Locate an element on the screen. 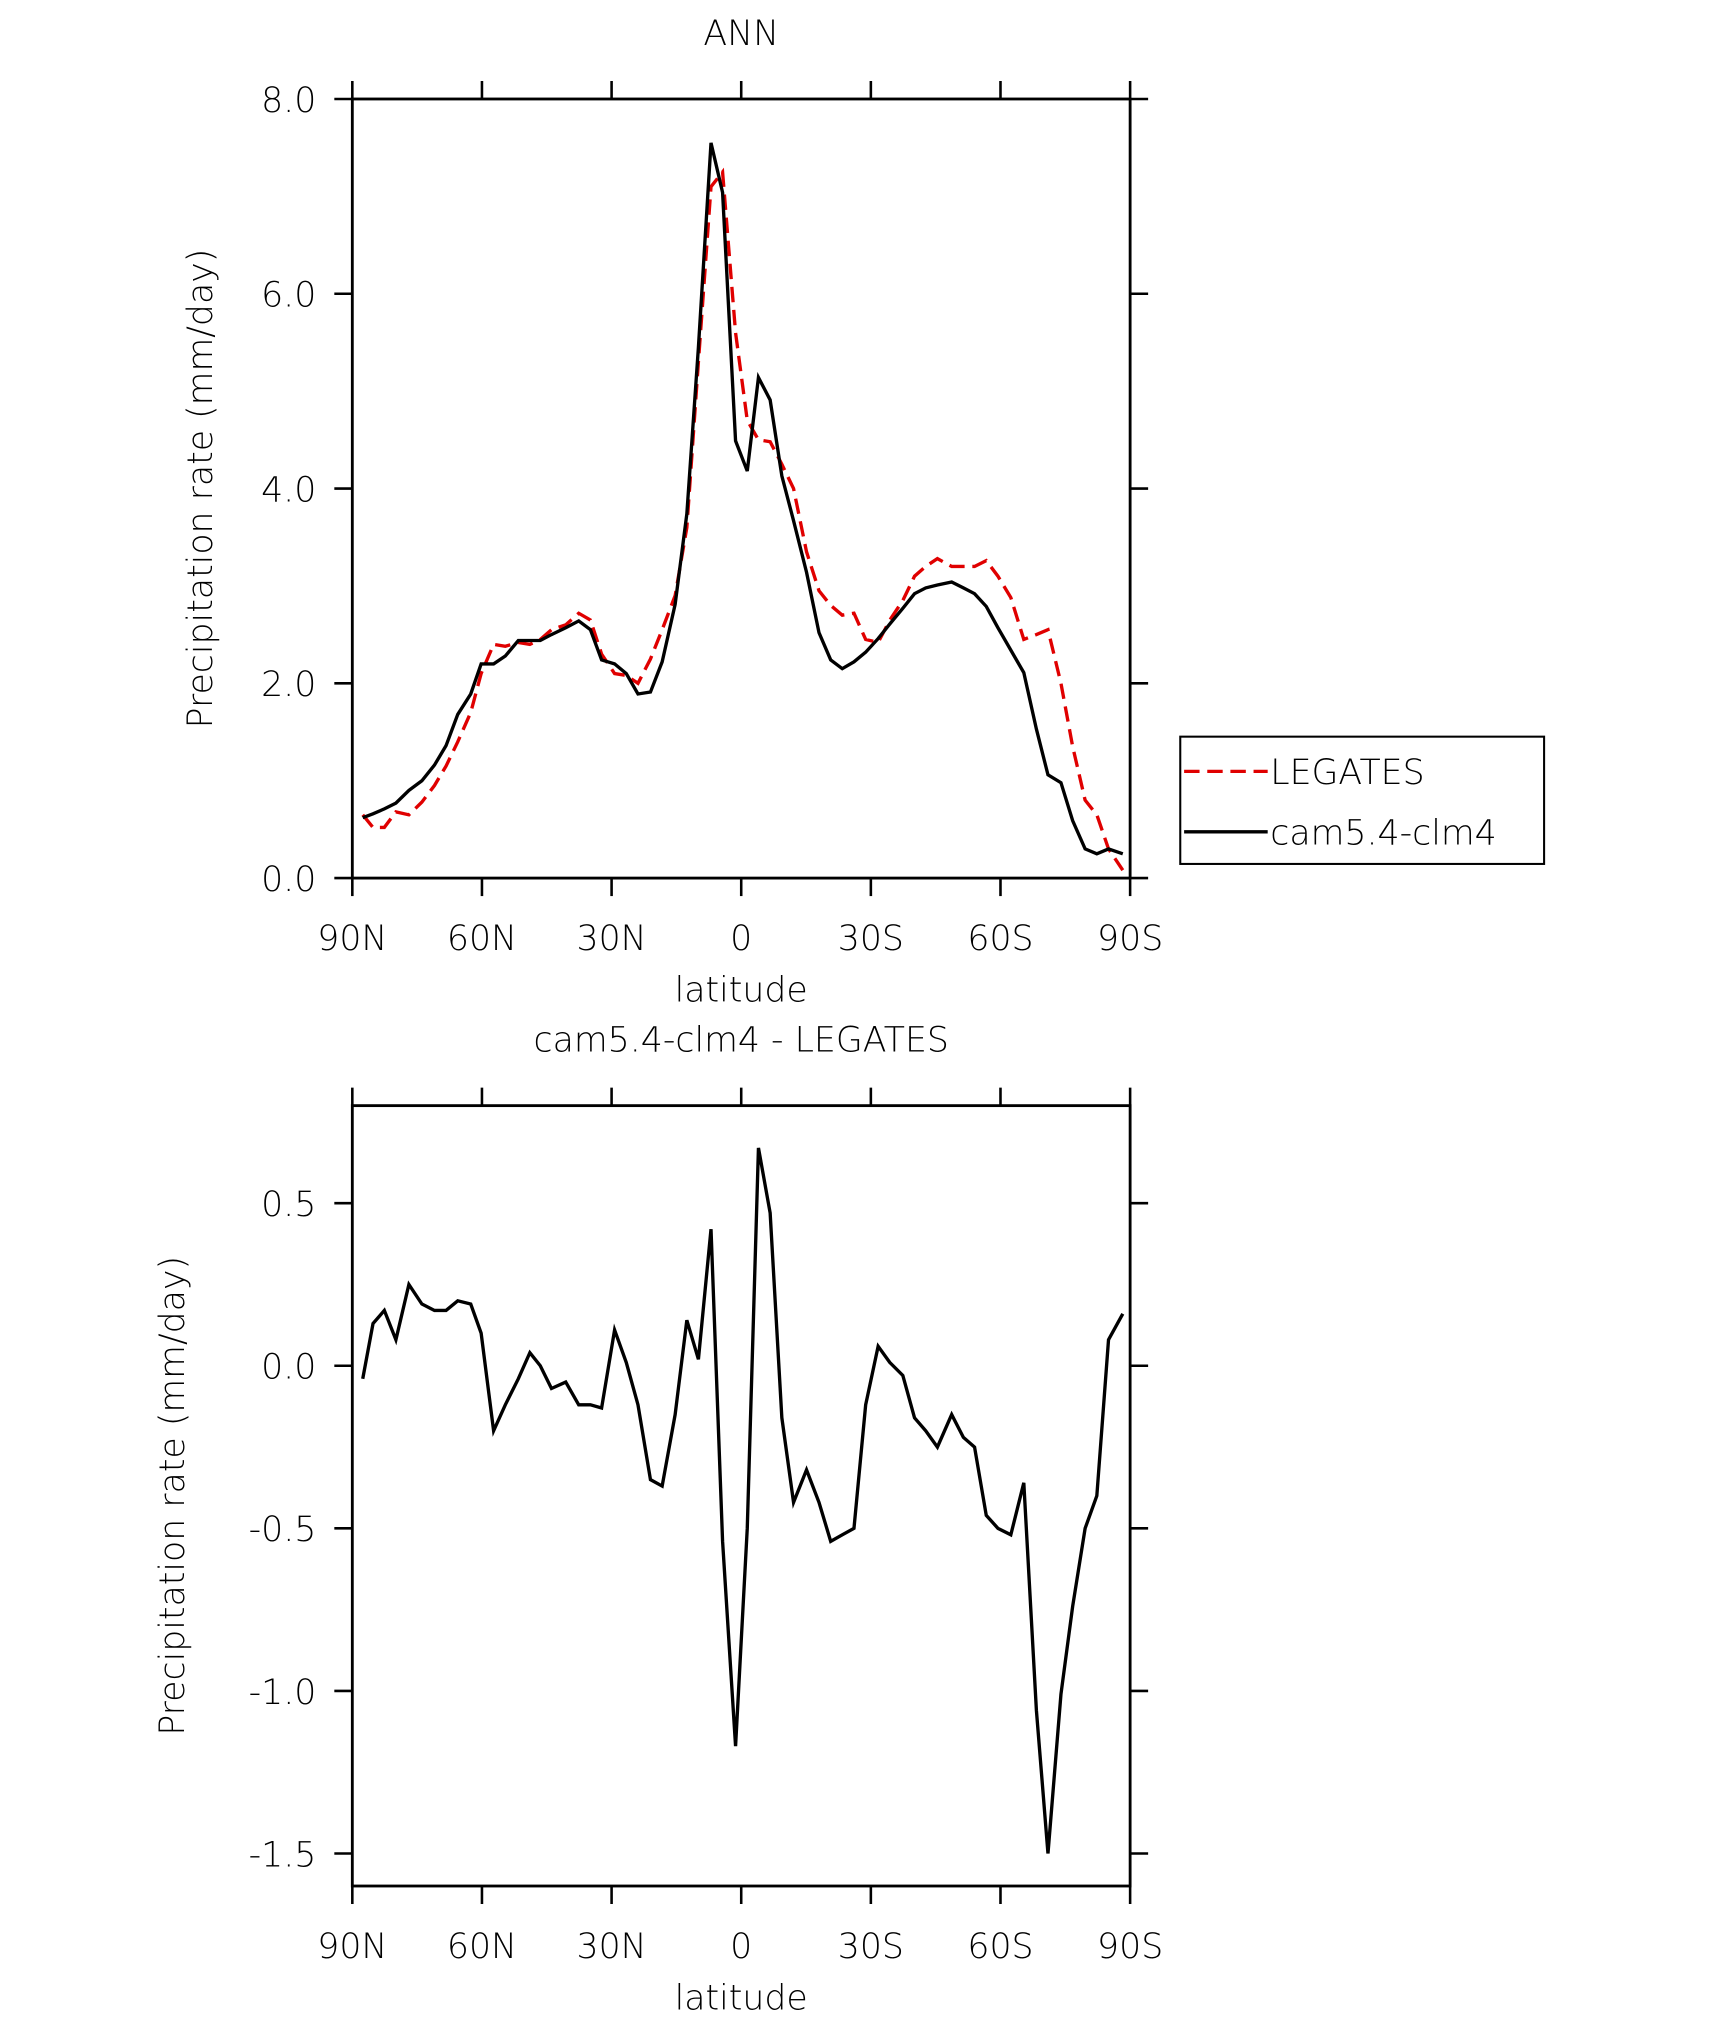 Image resolution: width=1710 pixels, height=2021 pixels. legend-label: LEGATES is located at coordinates (1347, 773).